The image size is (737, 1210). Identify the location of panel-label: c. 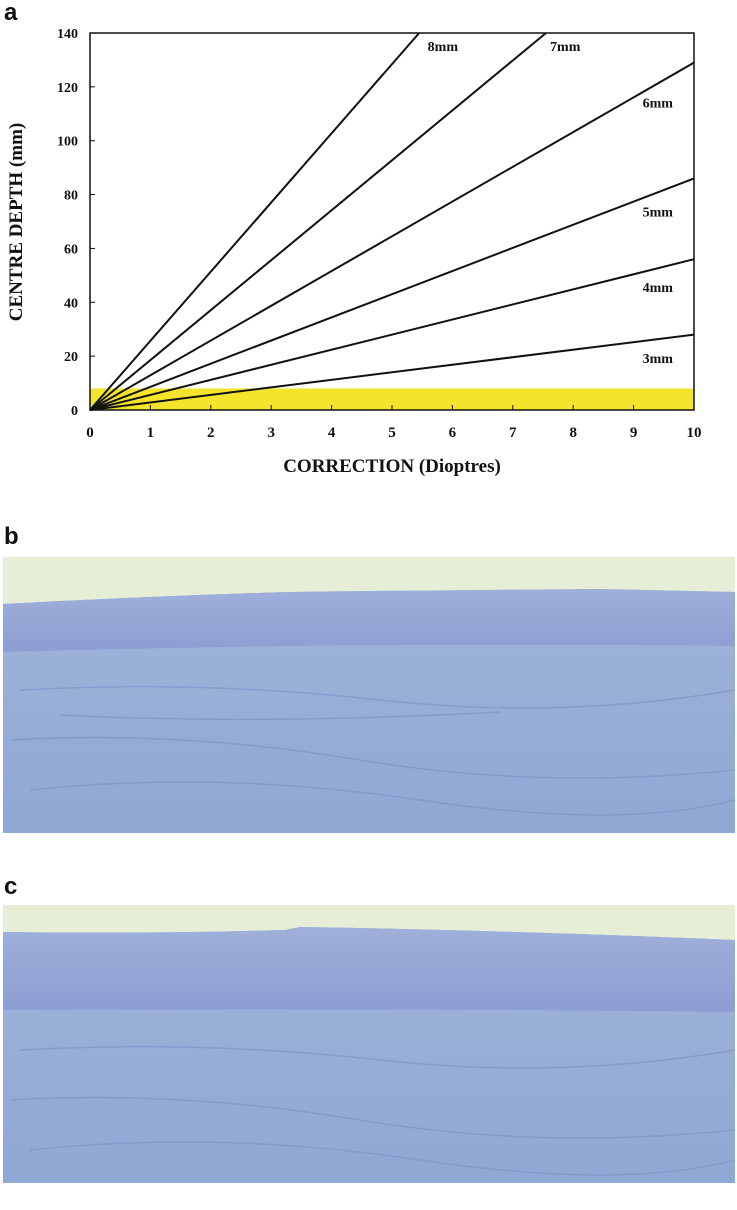
(10, 886).